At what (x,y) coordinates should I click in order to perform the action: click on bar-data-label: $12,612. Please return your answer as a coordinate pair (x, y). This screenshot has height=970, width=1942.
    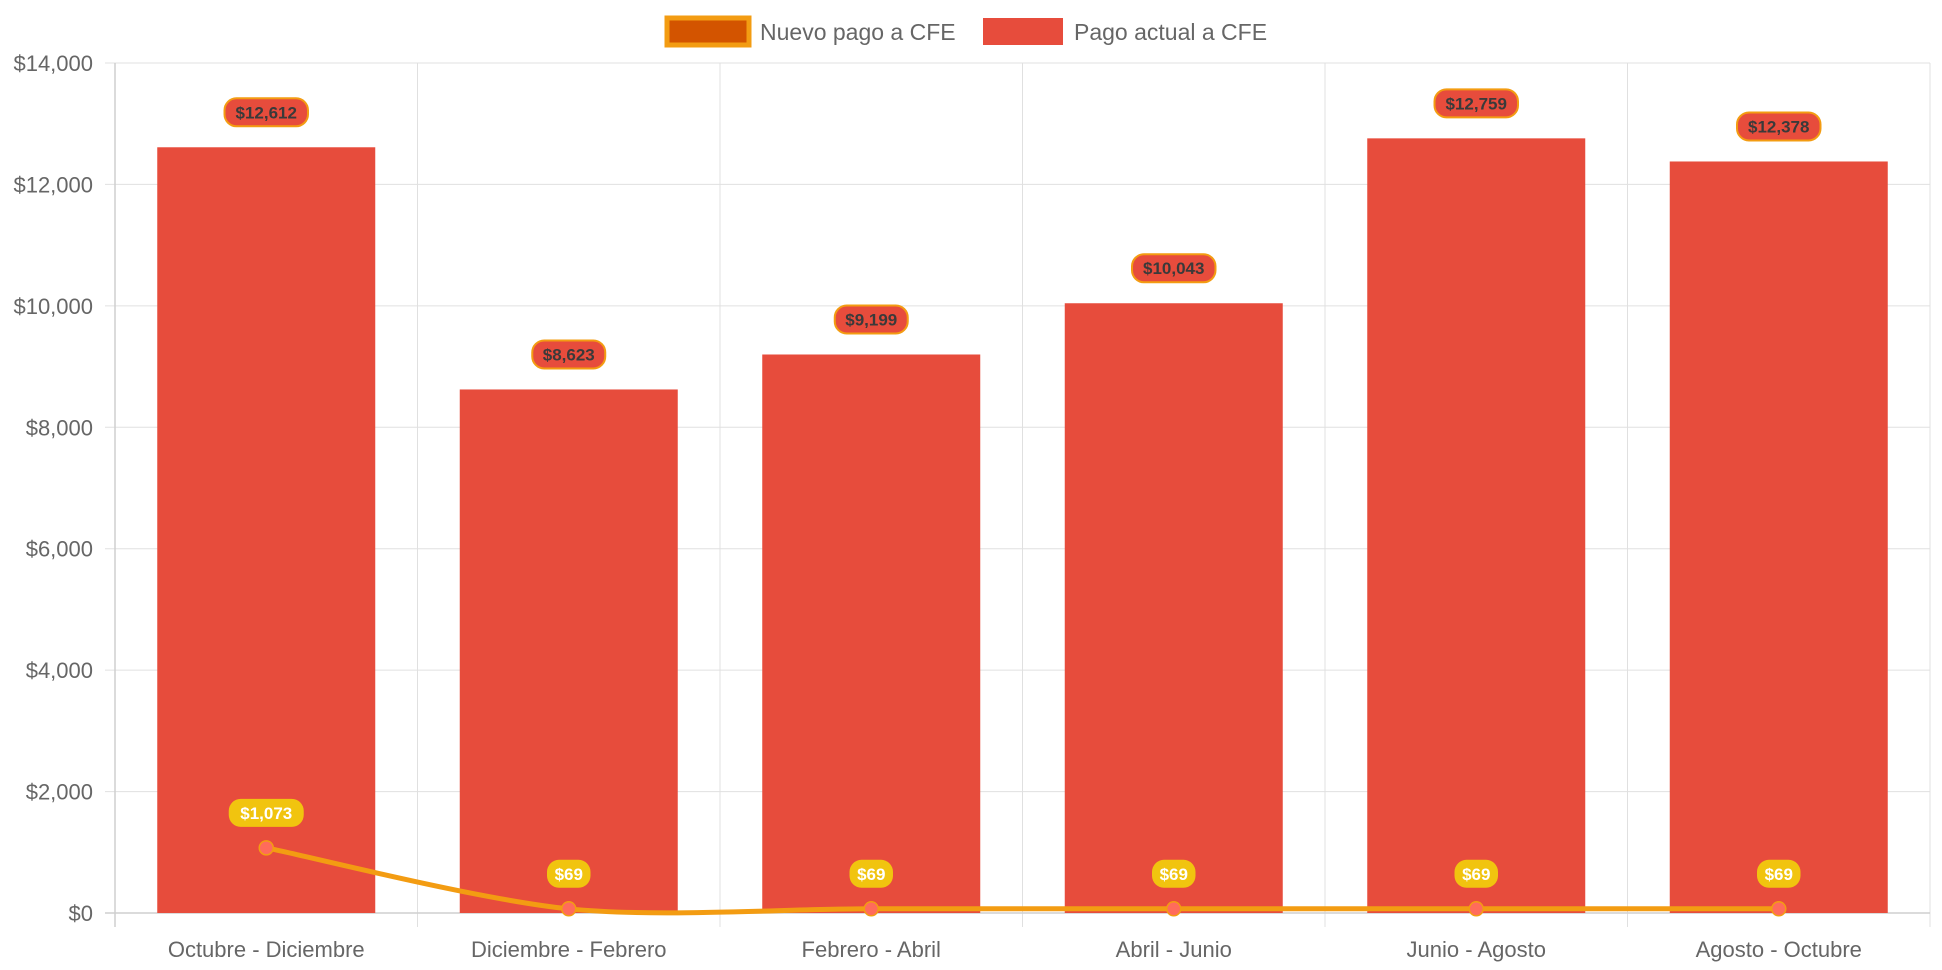
    Looking at the image, I should click on (266, 112).